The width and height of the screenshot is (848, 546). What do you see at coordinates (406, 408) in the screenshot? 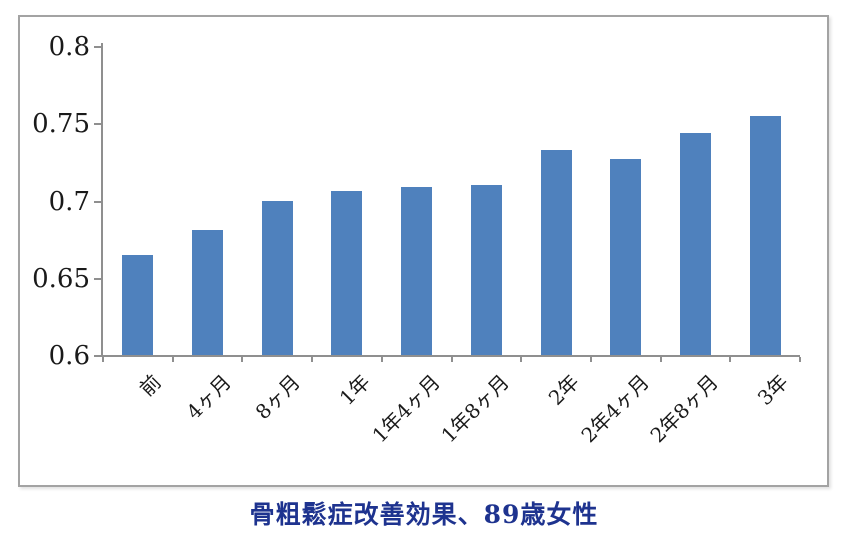
I see `x-tick-label: 1年4ヶ月` at bounding box center [406, 408].